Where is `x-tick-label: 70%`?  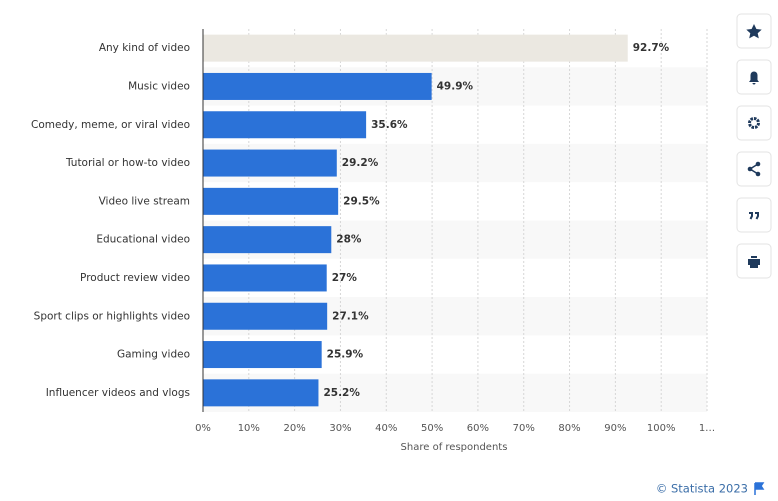
x-tick-label: 70% is located at coordinates (524, 428).